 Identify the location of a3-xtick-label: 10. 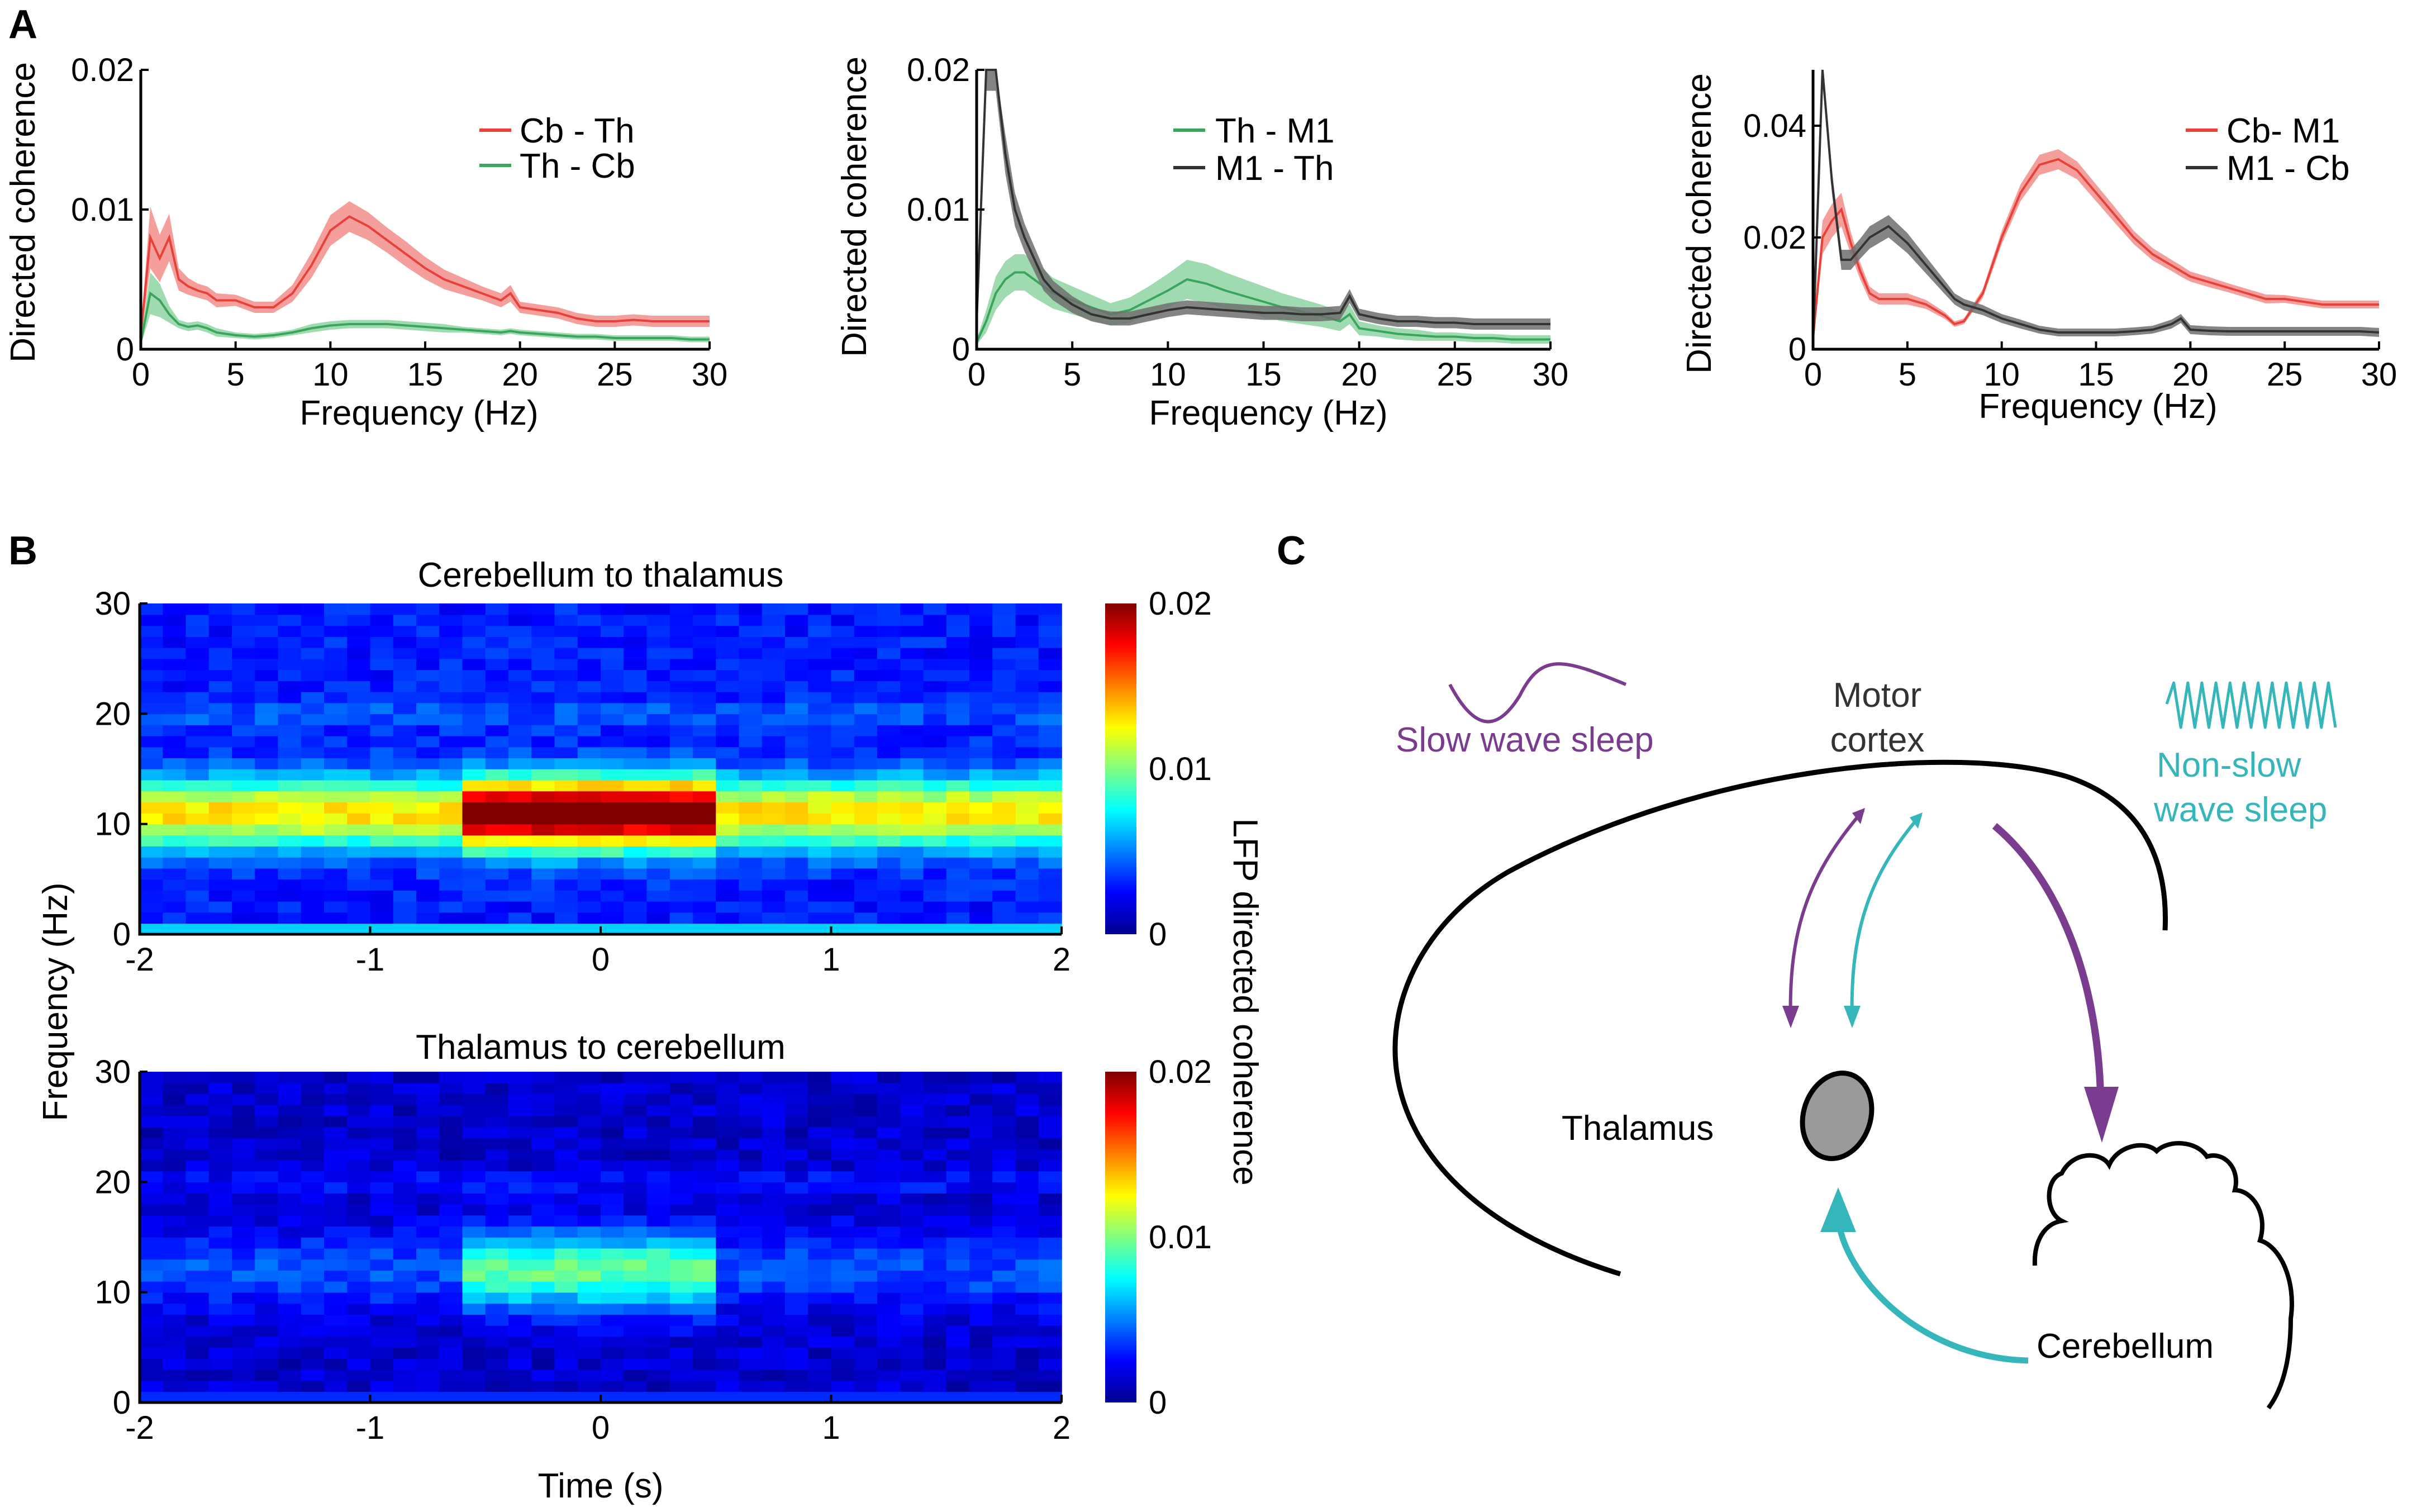
(2001, 374).